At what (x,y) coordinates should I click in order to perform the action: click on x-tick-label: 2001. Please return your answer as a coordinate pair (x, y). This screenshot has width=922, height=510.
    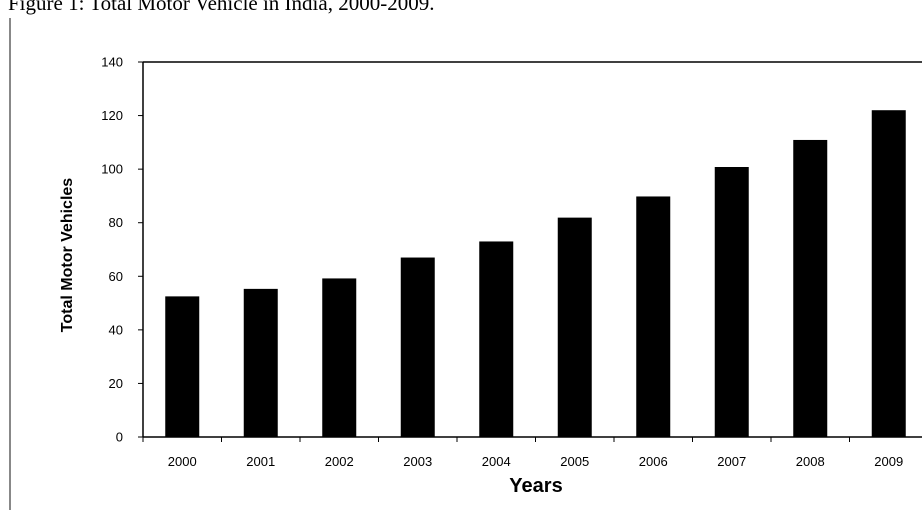
    Looking at the image, I should click on (260, 461).